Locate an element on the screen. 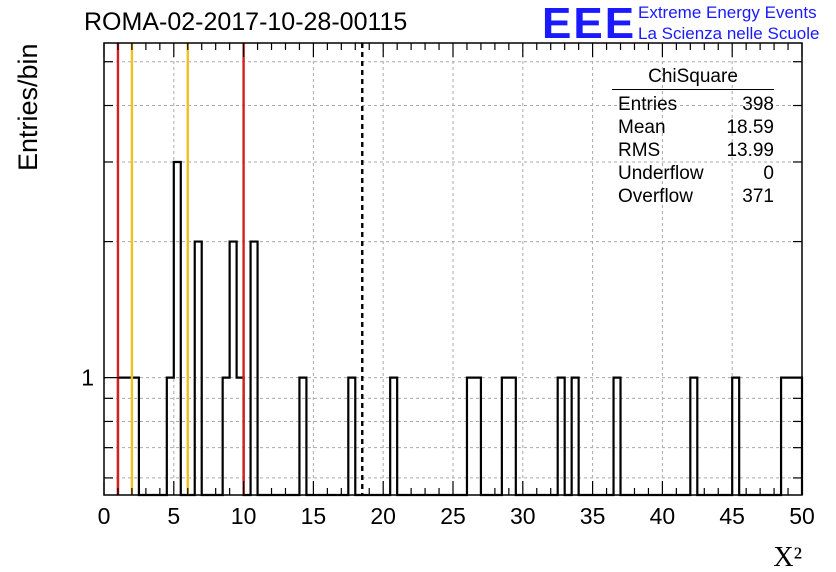 The width and height of the screenshot is (836, 572). stat-row-overflow: Overflow 371 is located at coordinates (693, 196).